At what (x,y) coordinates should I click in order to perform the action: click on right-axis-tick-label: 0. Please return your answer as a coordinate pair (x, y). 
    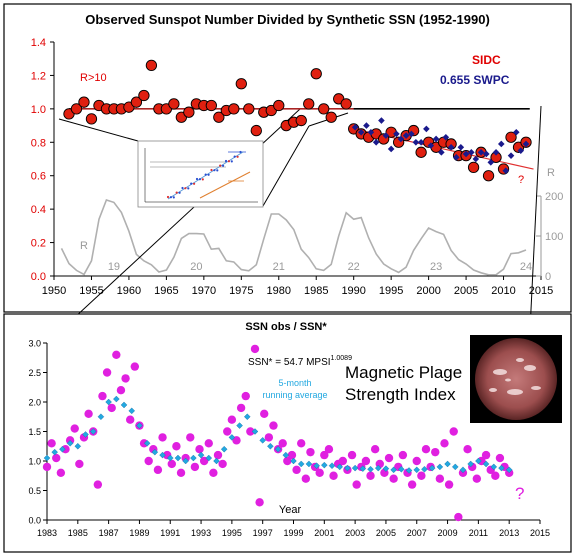
    Looking at the image, I should click on (548, 277).